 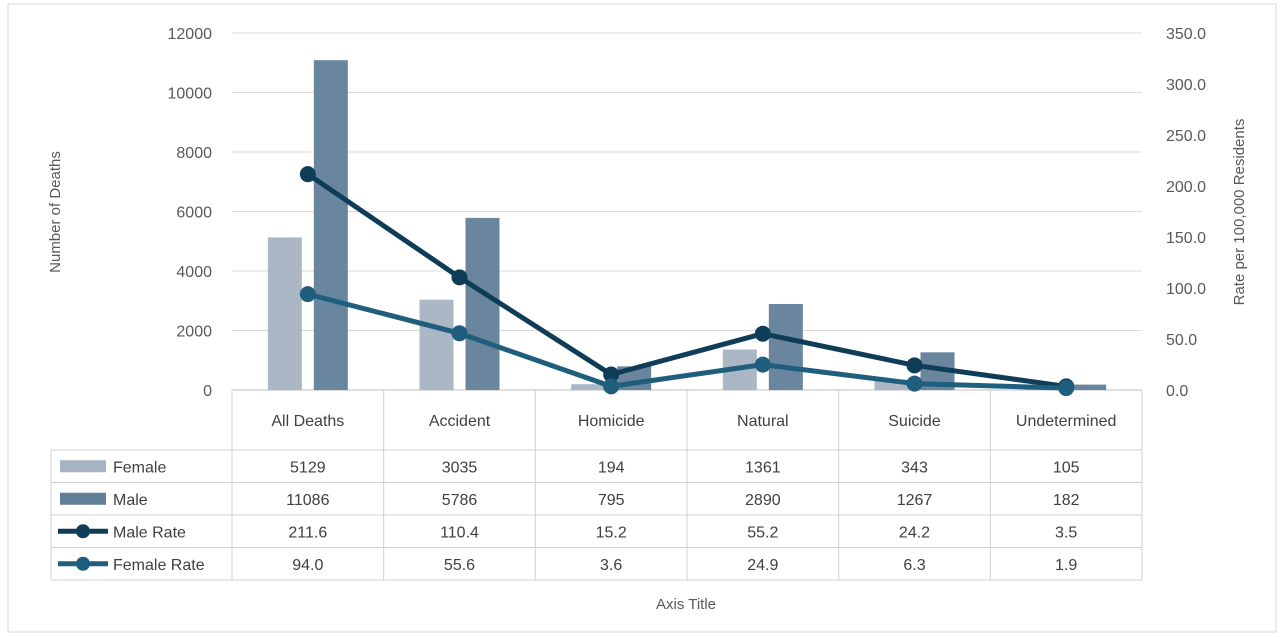 I want to click on legend-label-male: Male, so click(x=130, y=500).